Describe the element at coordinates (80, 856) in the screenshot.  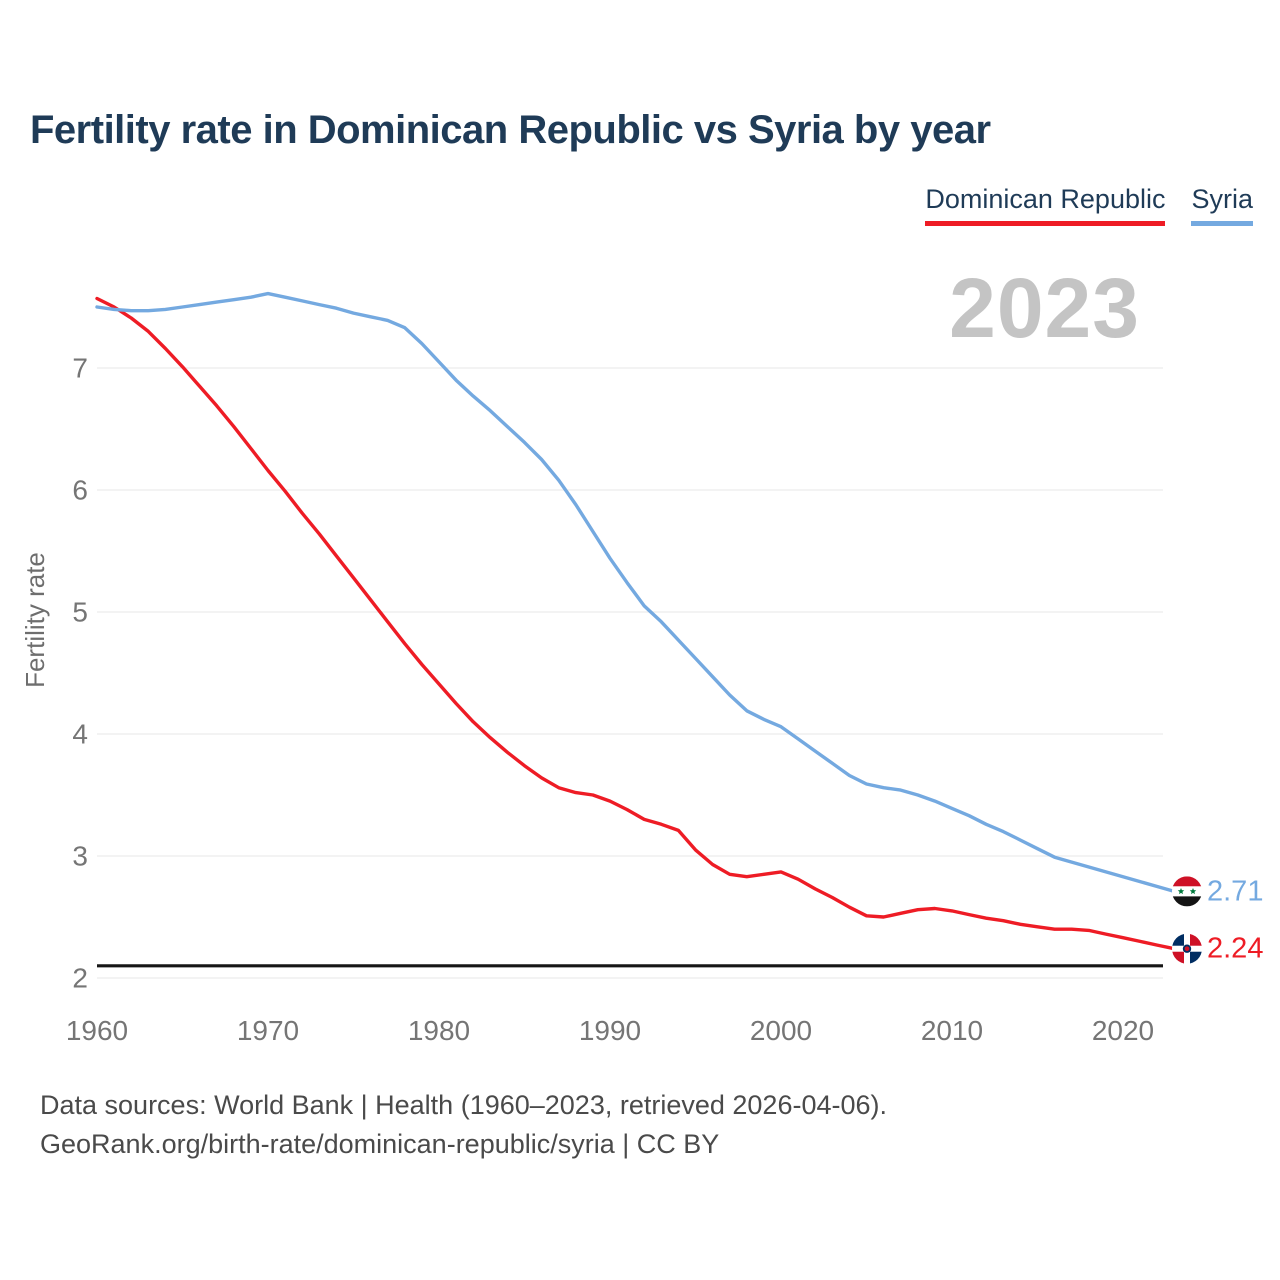
I see `y-tick-label: 3` at that location.